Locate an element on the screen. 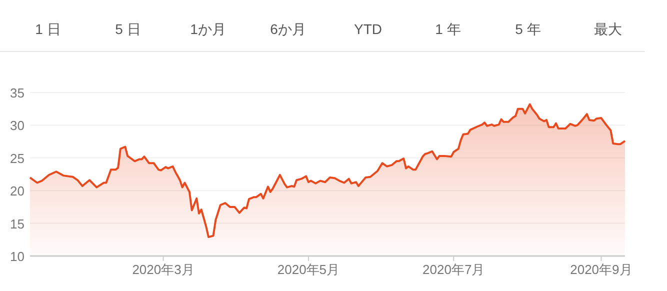 The height and width of the screenshot is (291, 667). text: 5 日 is located at coordinates (128, 29).